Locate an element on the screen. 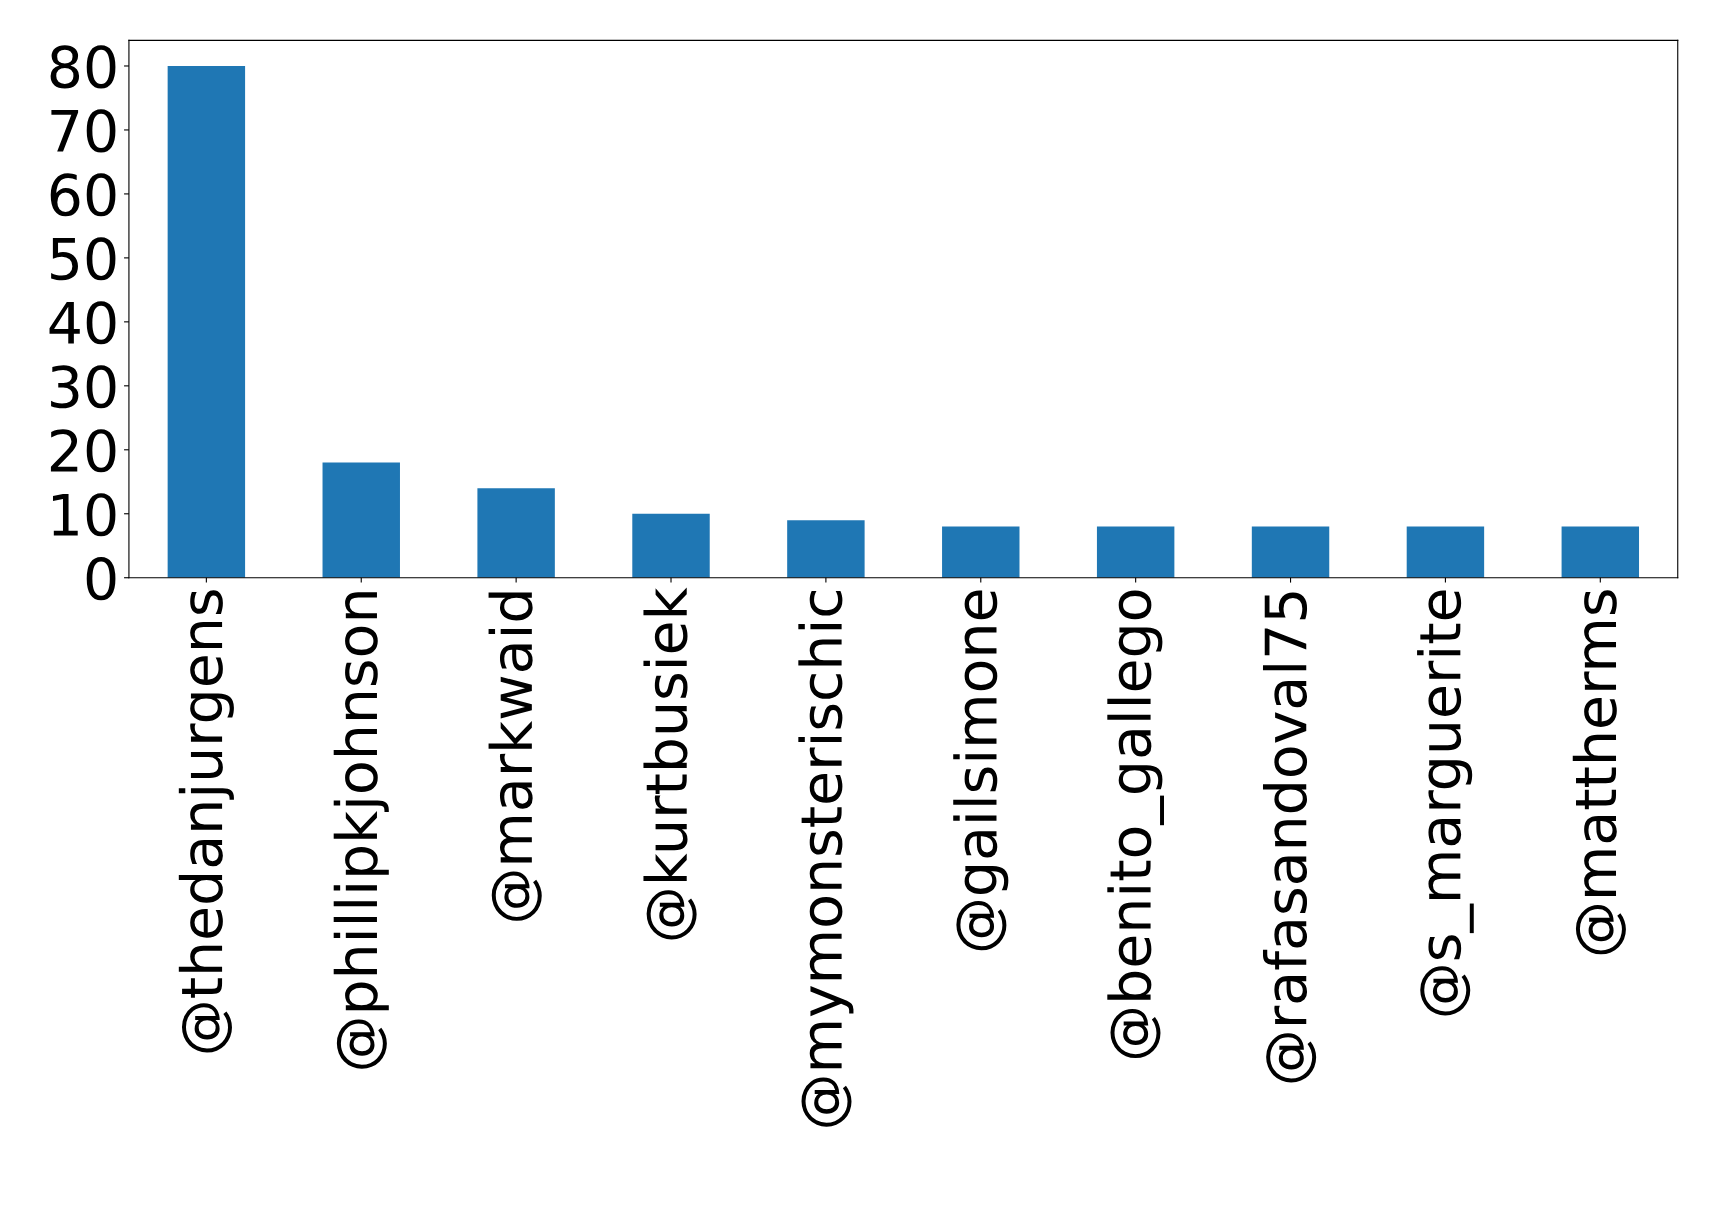 The image size is (1719, 1224). x-tick-label: @mattherms is located at coordinates (1599, 772).